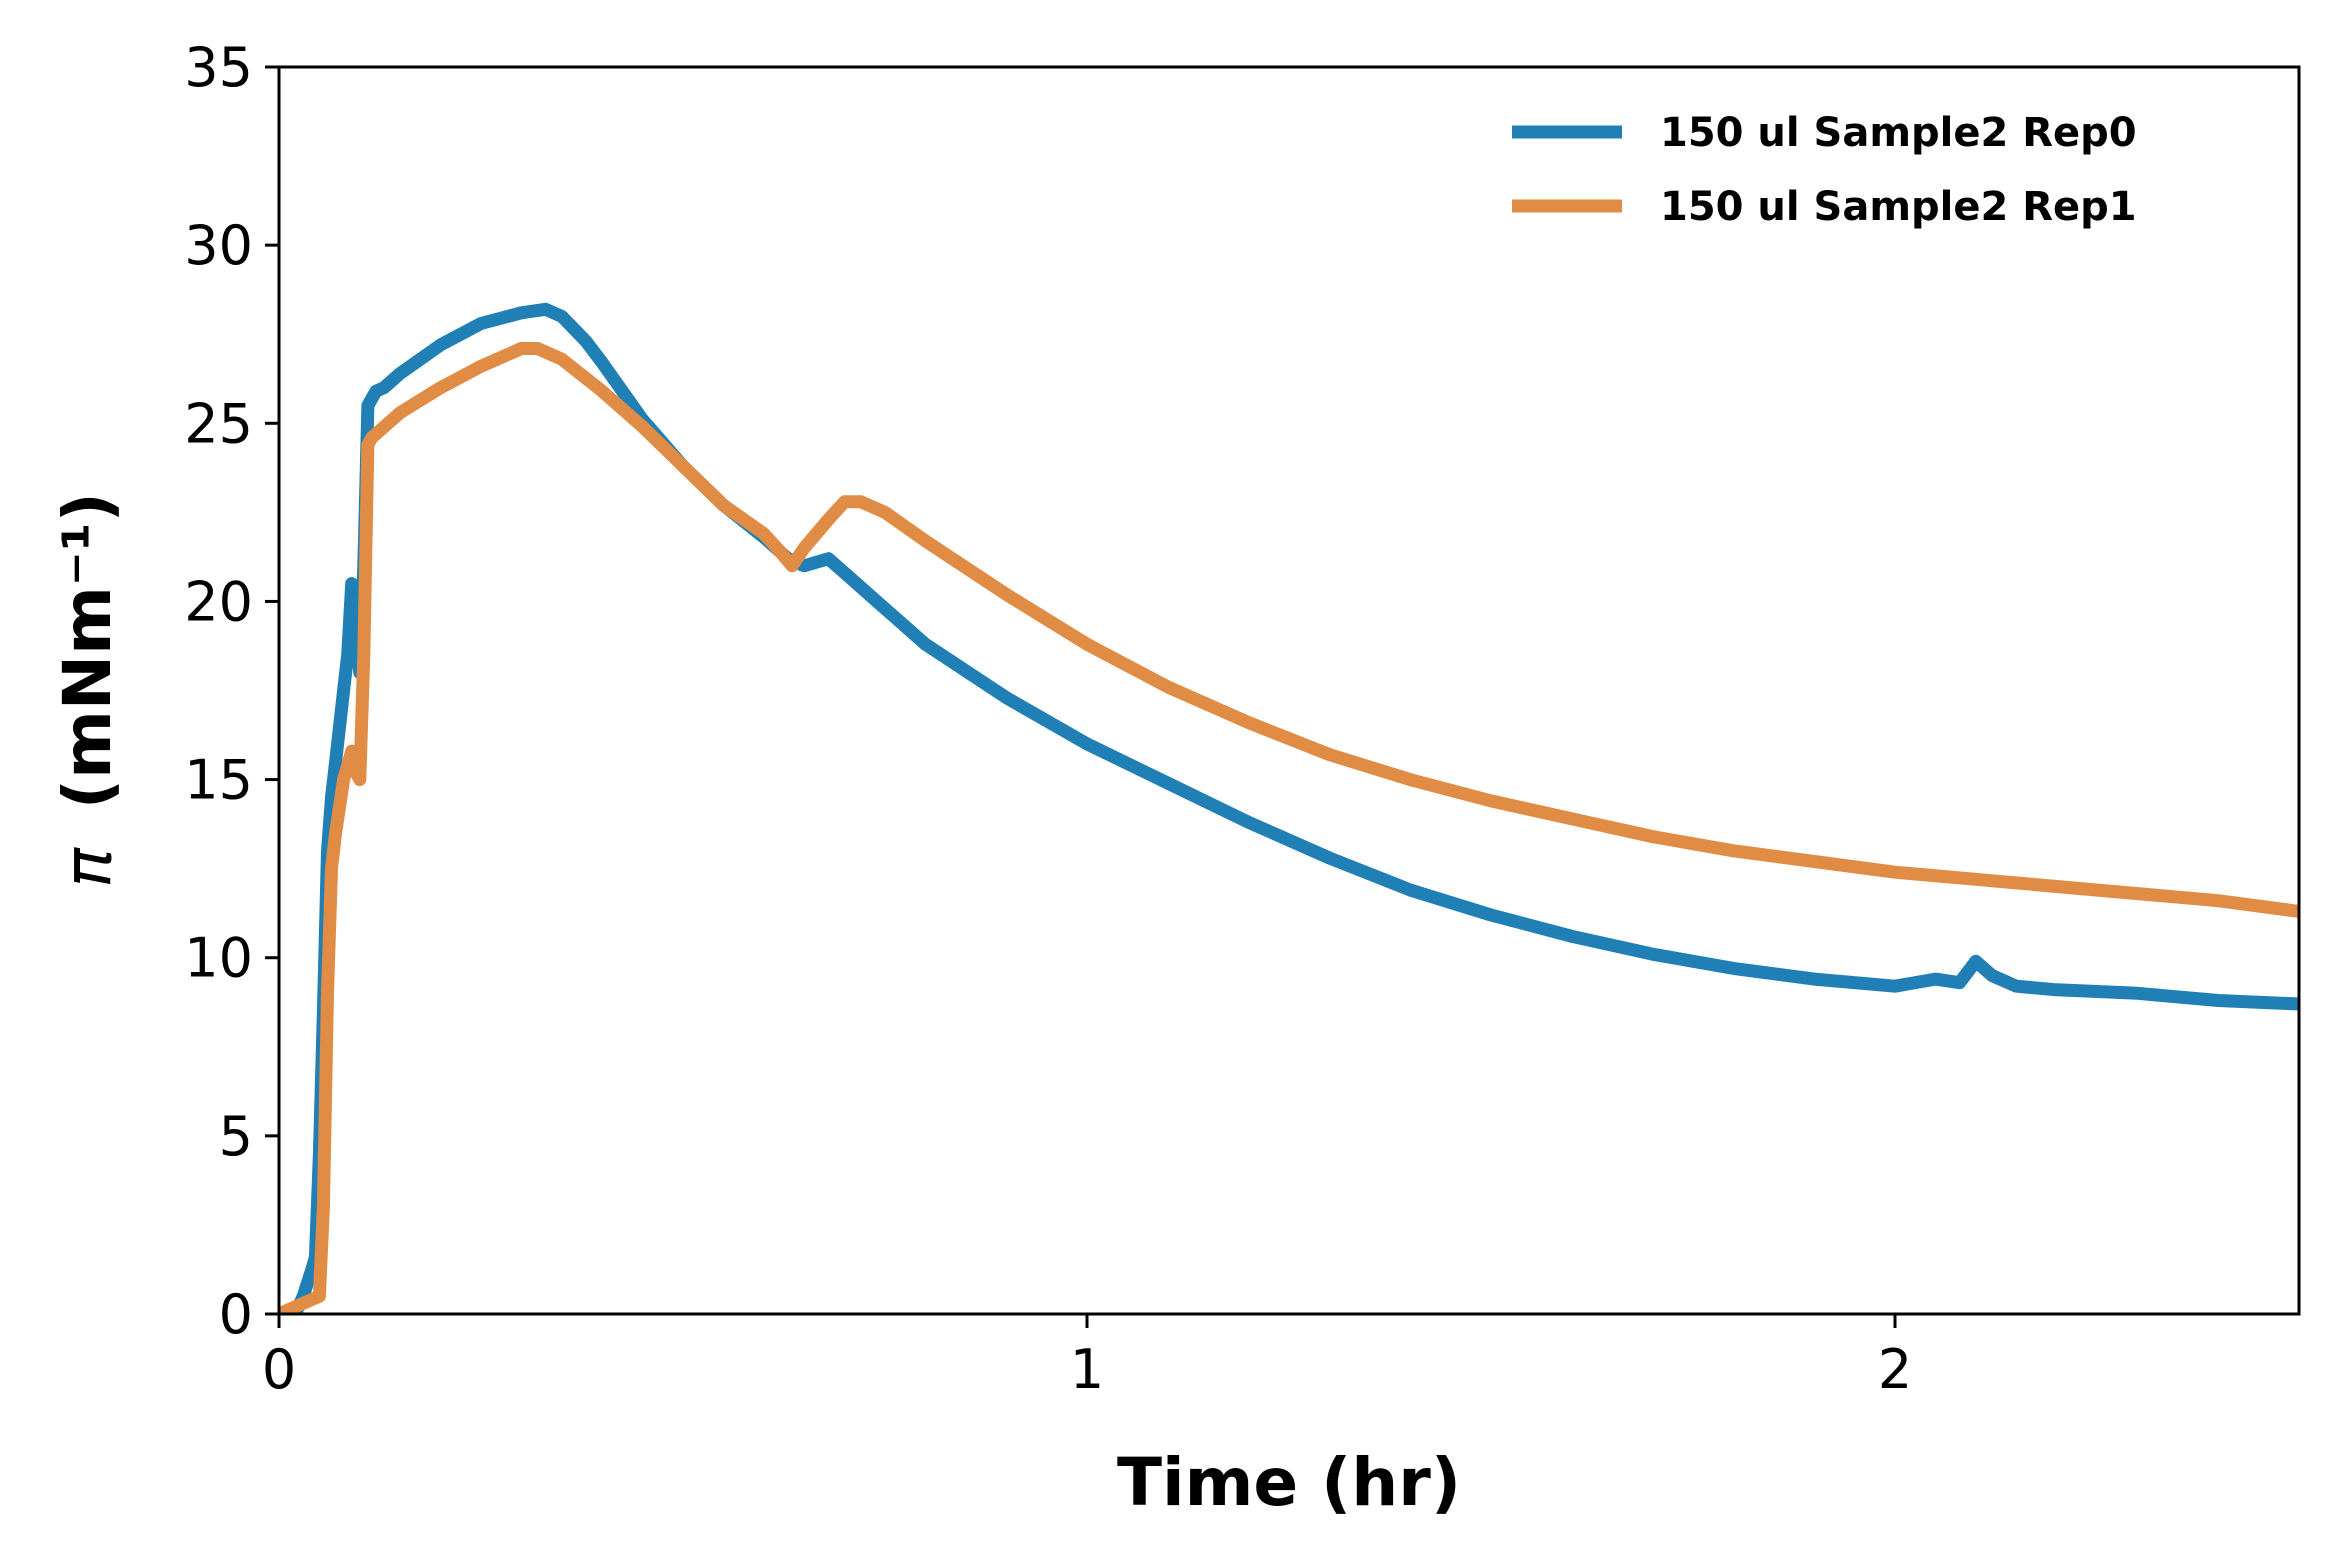 This screenshot has width=2330, height=1554. Describe the element at coordinates (236, 1314) in the screenshot. I see `y-tick-label: 0` at that location.